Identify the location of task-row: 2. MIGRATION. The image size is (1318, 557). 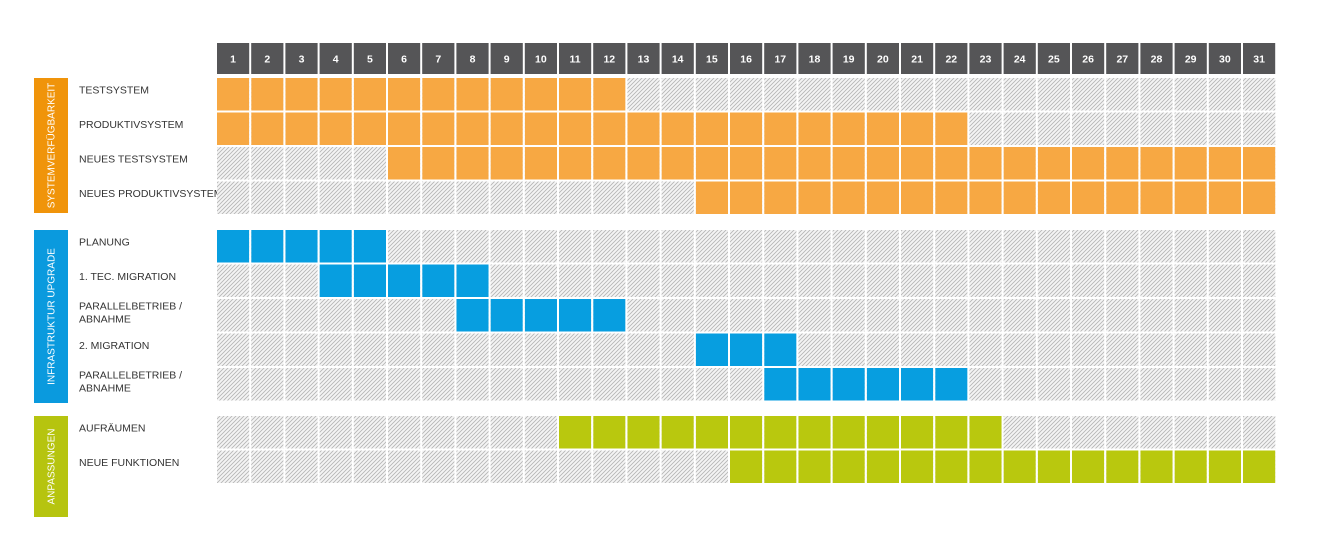
(677, 349).